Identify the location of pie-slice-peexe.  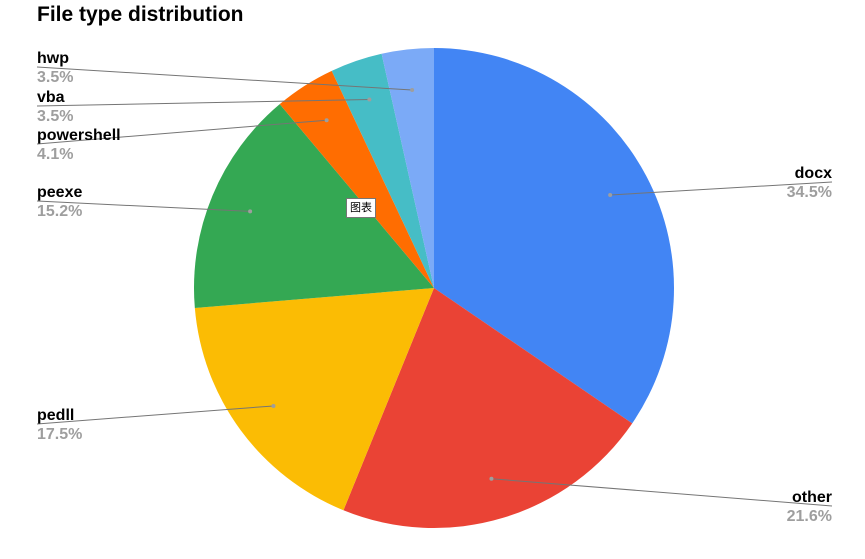
(314, 206).